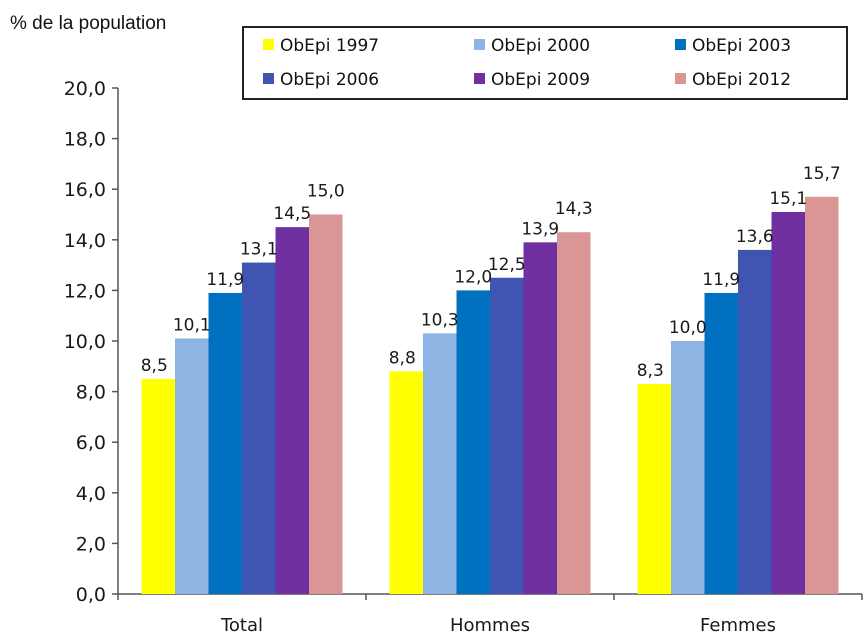  What do you see at coordinates (507, 265) in the screenshot?
I see `data-label: 12,5` at bounding box center [507, 265].